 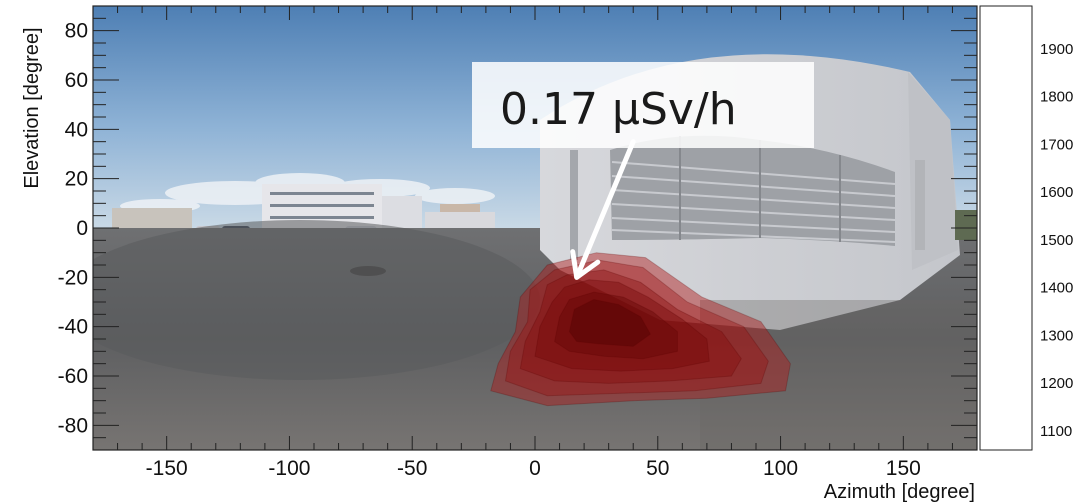 I want to click on x-tick-label: 150, so click(x=903, y=468).